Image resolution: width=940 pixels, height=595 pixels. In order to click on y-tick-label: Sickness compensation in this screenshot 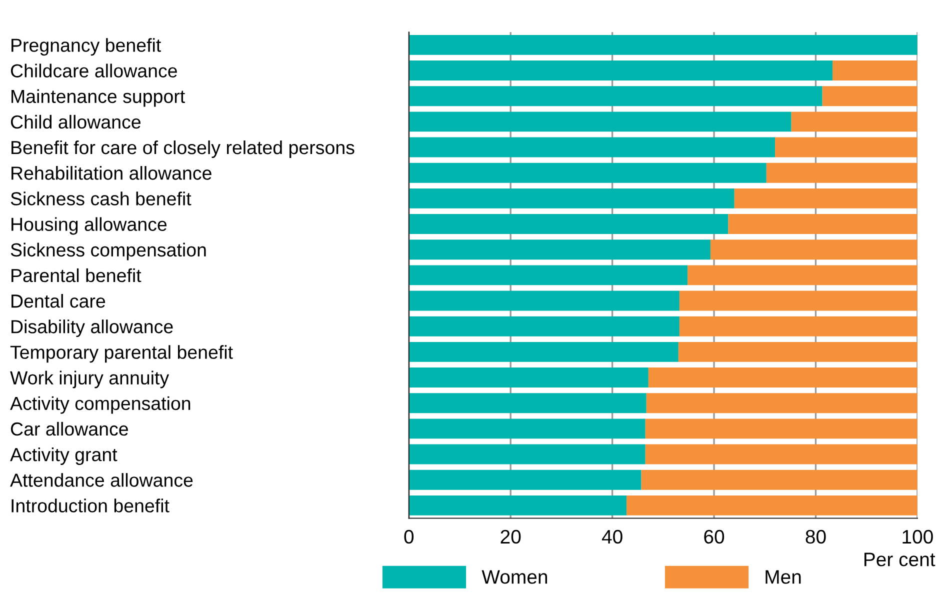, I will do `click(108, 251)`.